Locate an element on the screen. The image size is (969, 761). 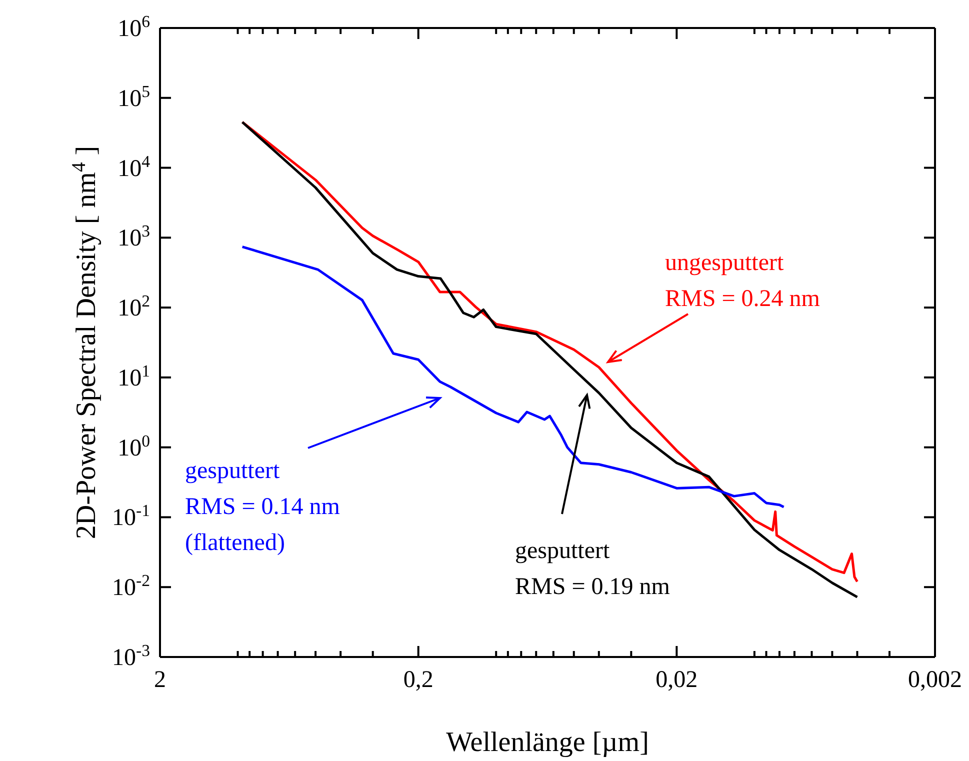
y-tick-label: 10$^{6}$ is located at coordinates (134, 27).